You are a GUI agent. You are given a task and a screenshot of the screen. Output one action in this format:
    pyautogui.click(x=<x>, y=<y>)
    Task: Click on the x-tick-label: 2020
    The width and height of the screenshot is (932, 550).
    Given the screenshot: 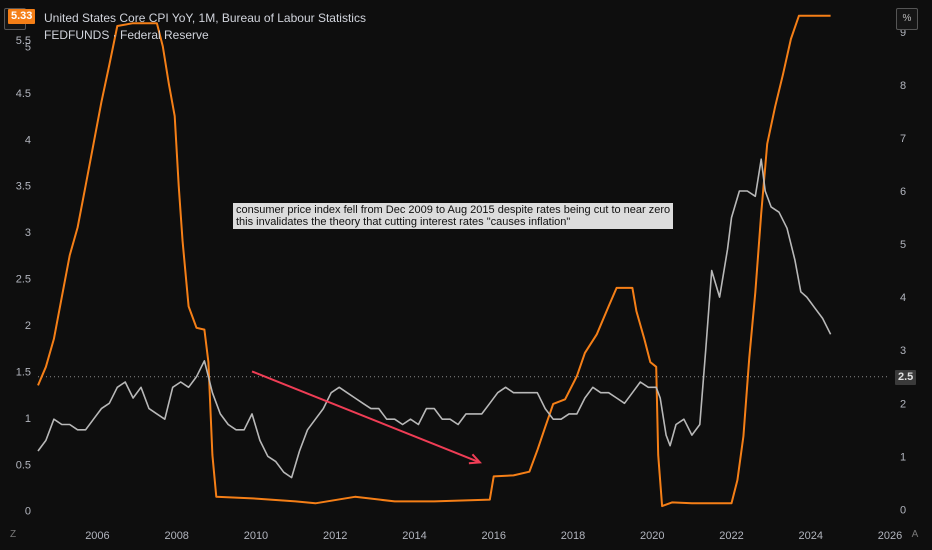 What is the action you would take?
    pyautogui.click(x=652, y=536)
    